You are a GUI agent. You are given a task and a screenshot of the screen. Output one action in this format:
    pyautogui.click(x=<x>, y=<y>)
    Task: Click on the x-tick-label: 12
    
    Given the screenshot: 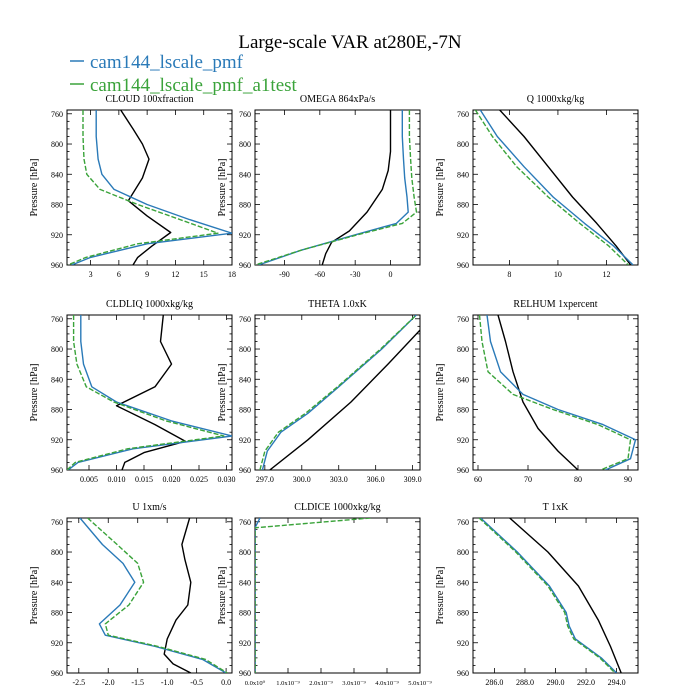 What is the action you would take?
    pyautogui.click(x=606, y=274)
    